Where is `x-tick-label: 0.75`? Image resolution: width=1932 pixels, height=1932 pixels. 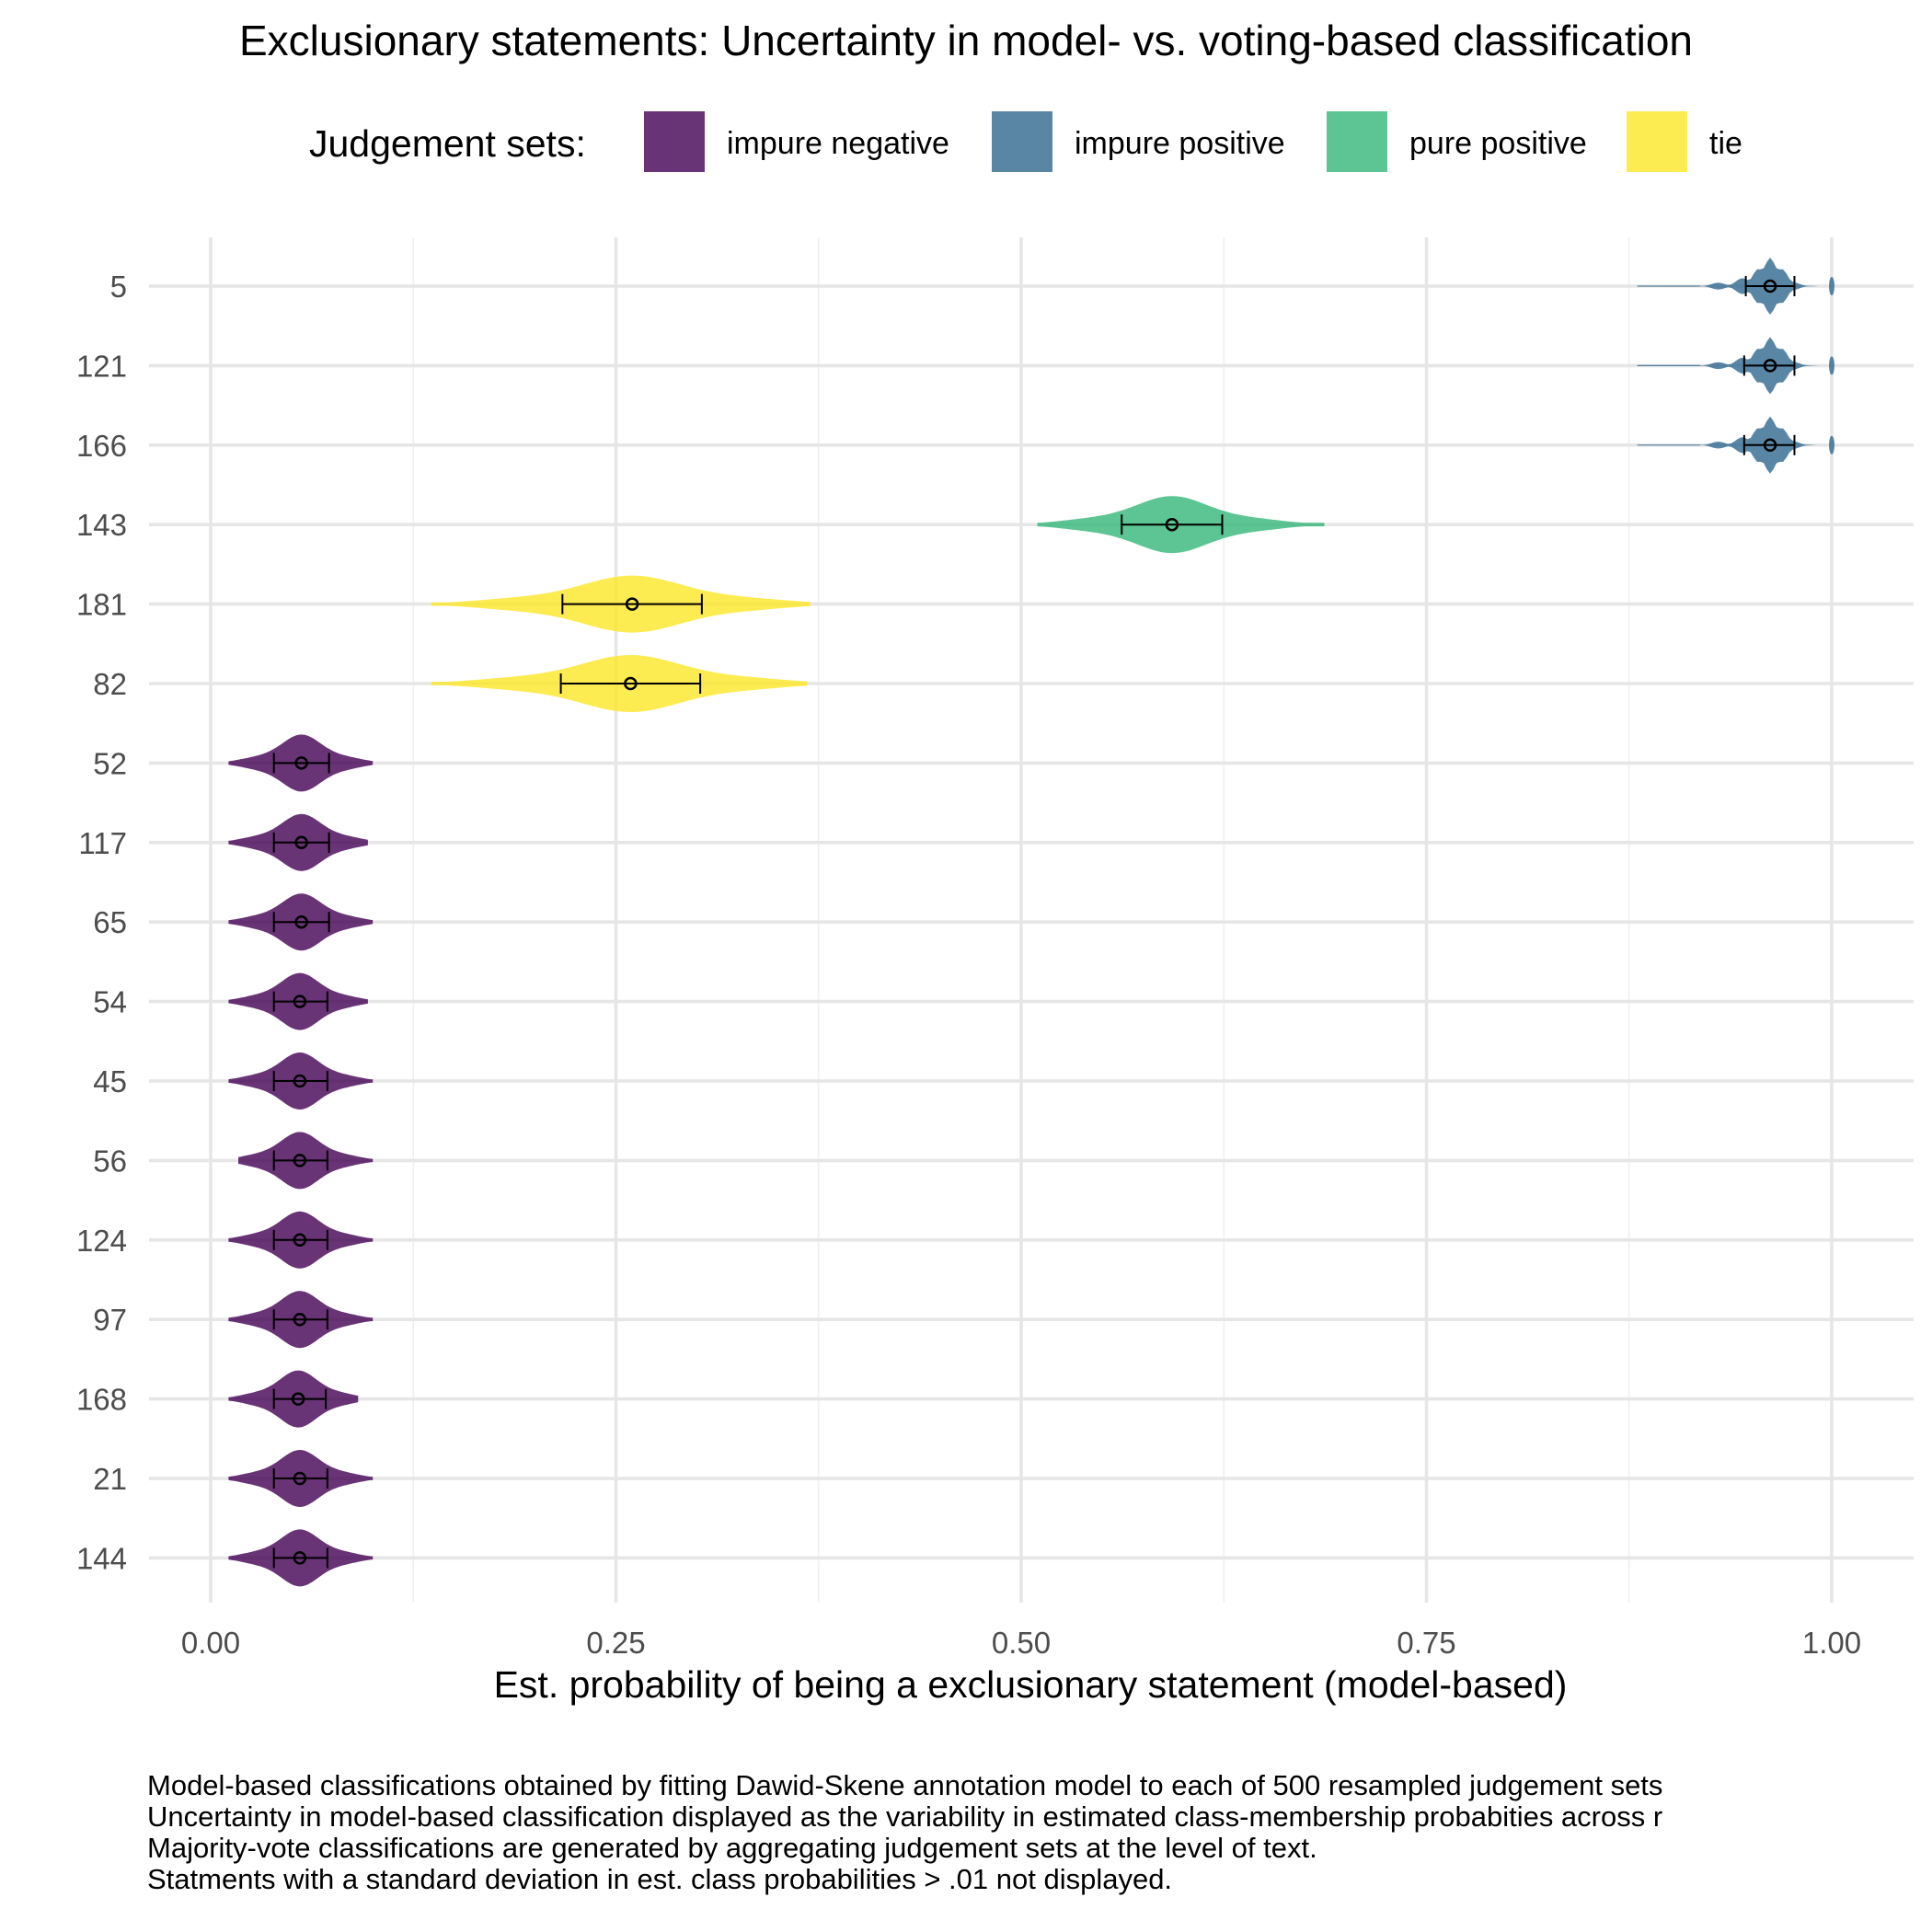
x-tick-label: 0.75 is located at coordinates (1426, 1643).